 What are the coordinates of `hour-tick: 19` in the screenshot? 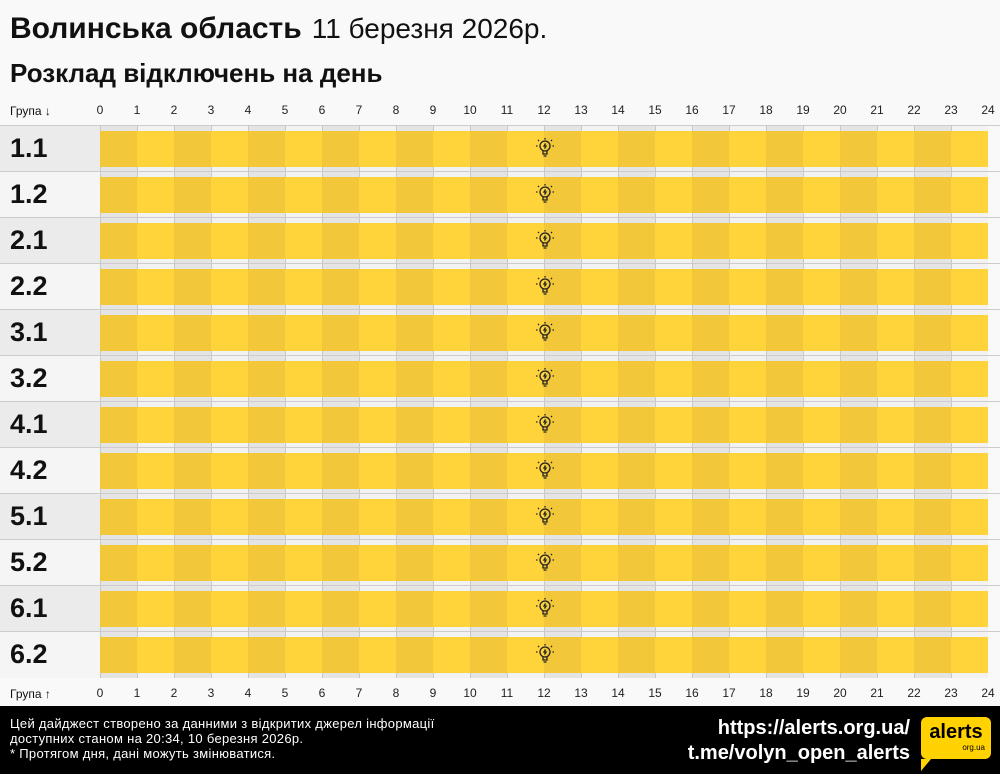 It's located at (803, 693).